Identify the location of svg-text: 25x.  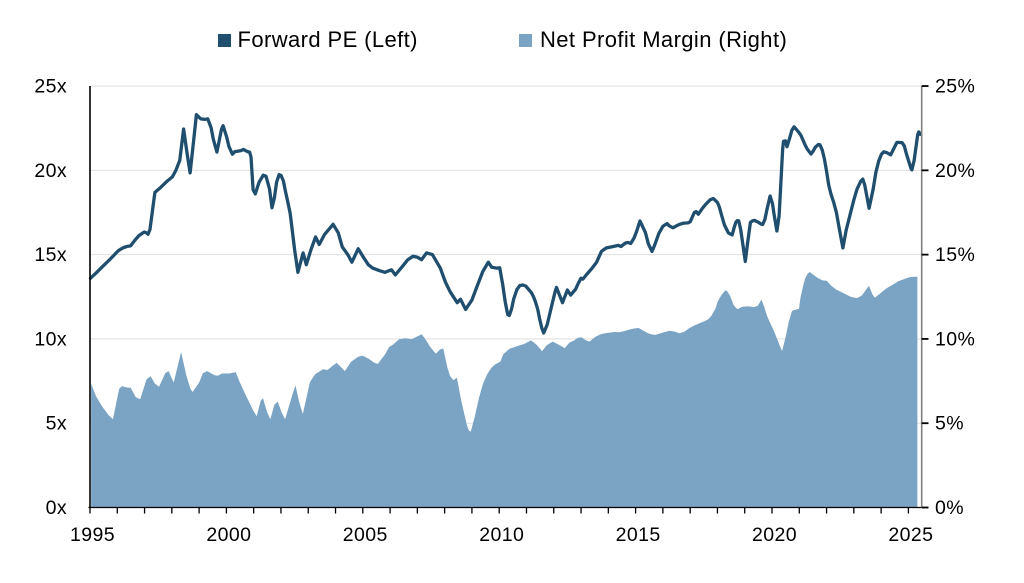
(50, 87).